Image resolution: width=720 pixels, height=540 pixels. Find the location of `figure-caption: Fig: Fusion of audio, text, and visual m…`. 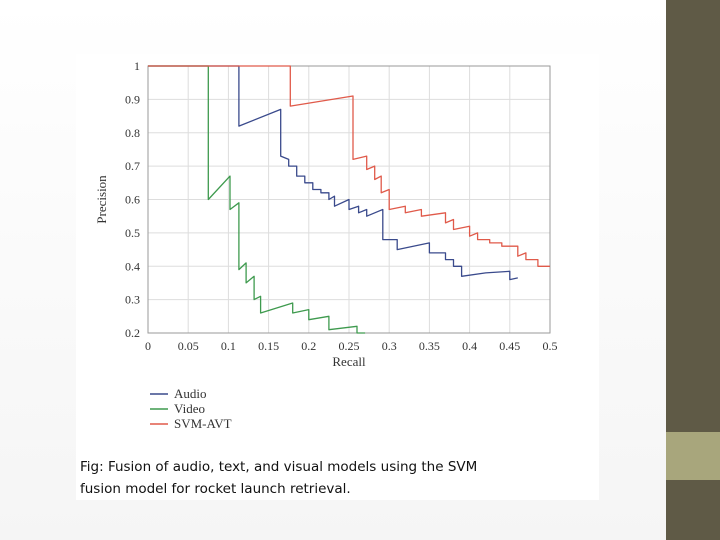

figure-caption: Fig: Fusion of audio, text, and visual m… is located at coordinates (330, 478).